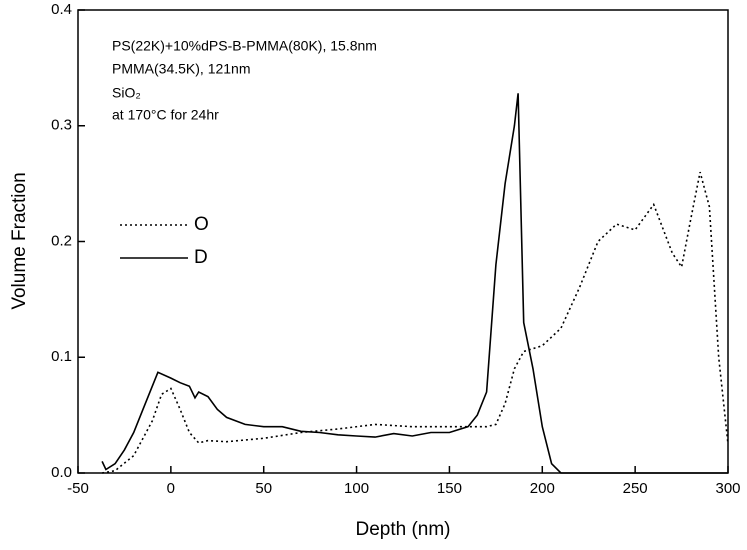 The image size is (747, 550). I want to click on y-axis-label: Volume Fraction, so click(19, 240).